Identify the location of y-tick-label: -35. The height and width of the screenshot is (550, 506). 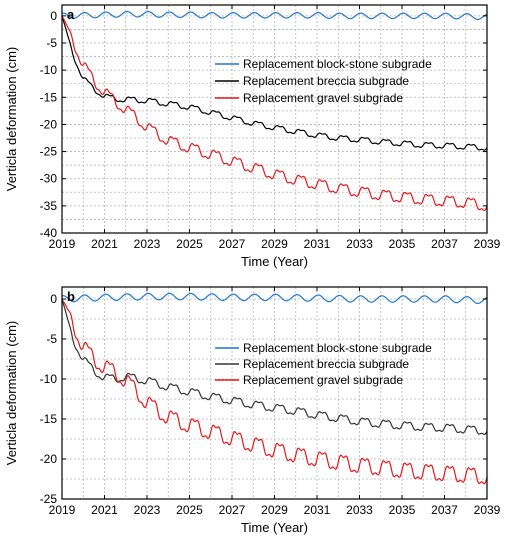
(49, 206).